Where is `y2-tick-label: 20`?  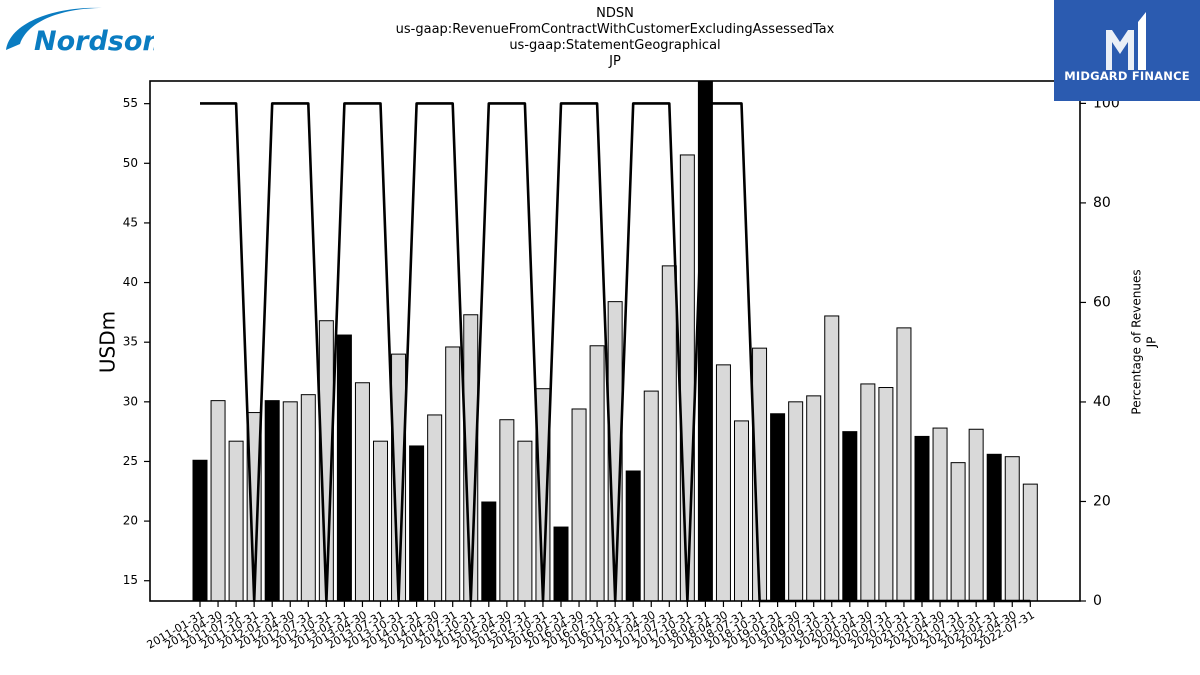
y2-tick-label: 20 is located at coordinates (1102, 501).